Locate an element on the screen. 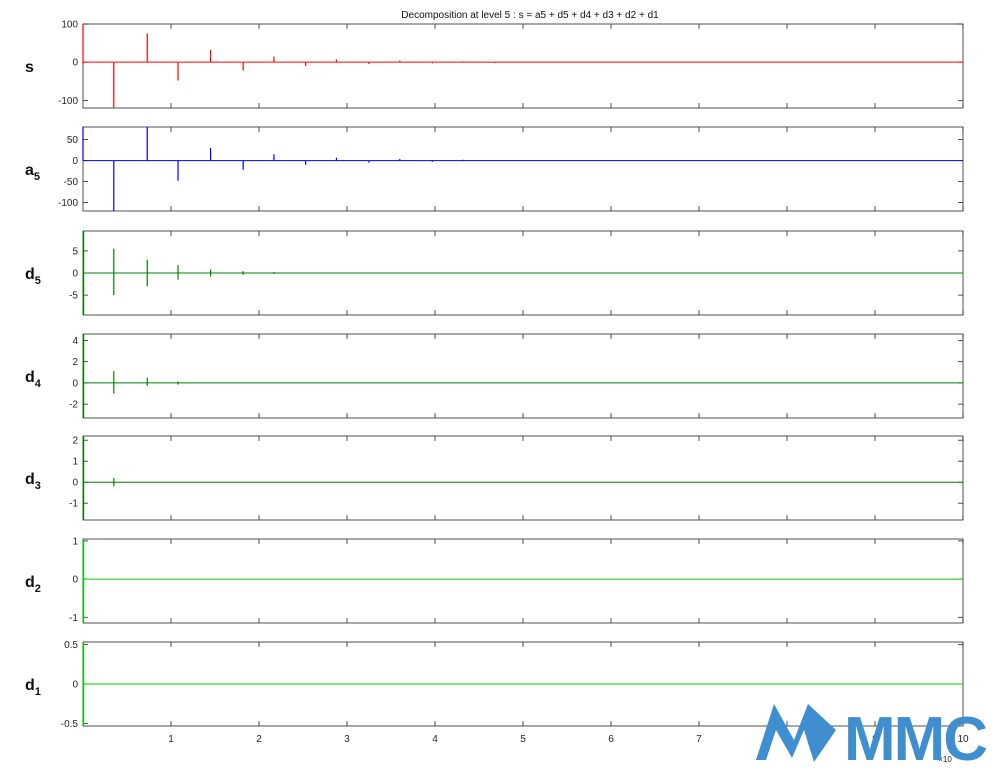  y-tick-label: -2 is located at coordinates (73, 405).